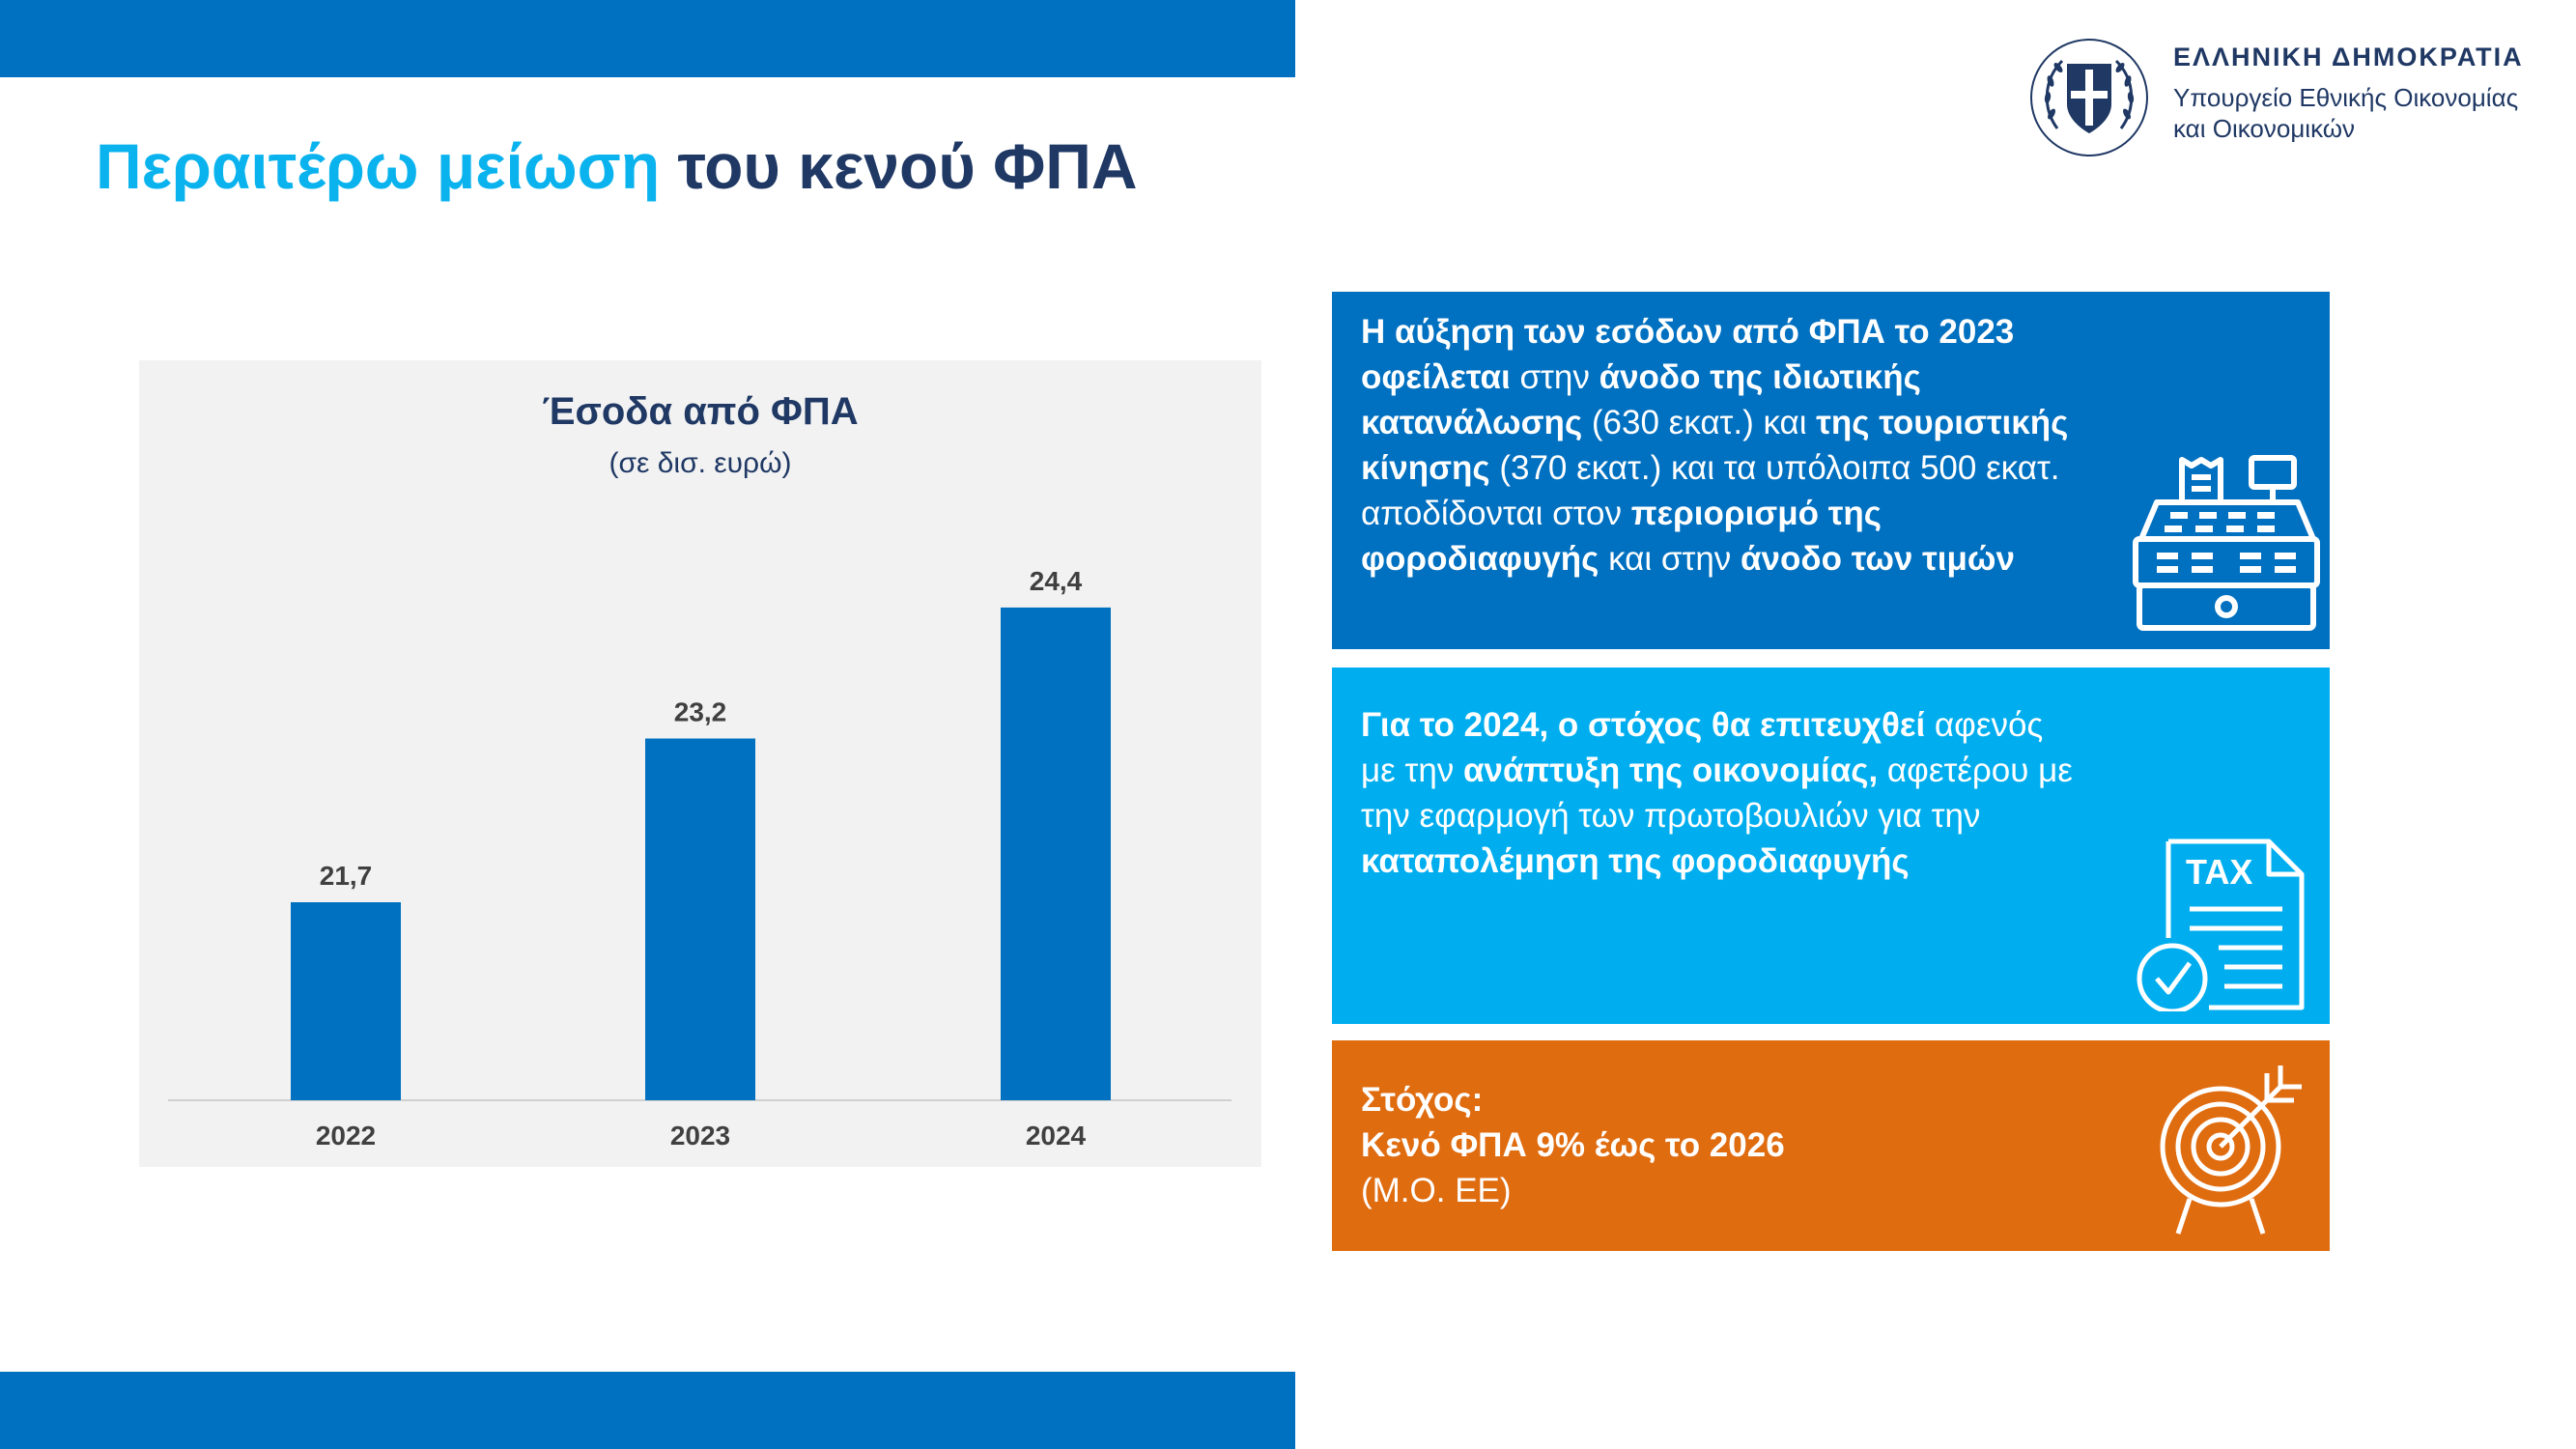 Image resolution: width=2576 pixels, height=1449 pixels. I want to click on top-accent-bar, so click(647, 38).